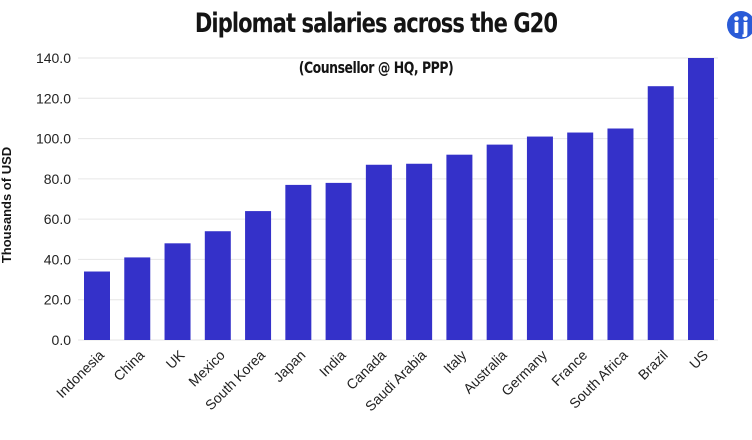  I want to click on x-tick-label: China, so click(128, 365).